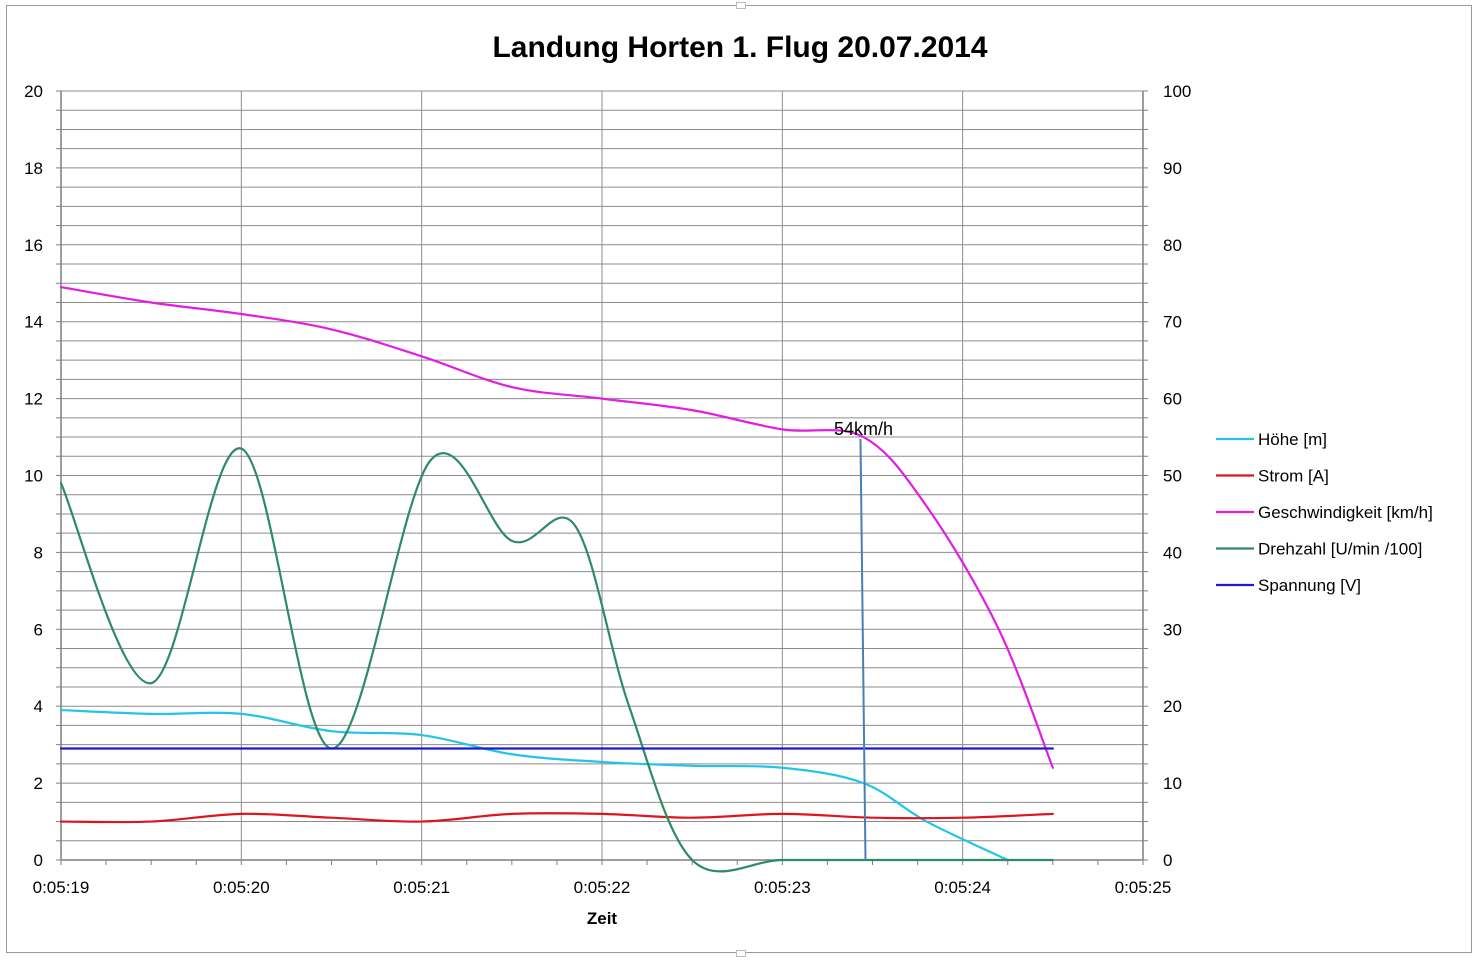 The height and width of the screenshot is (962, 1481). I want to click on y-tick-label: 16, so click(33, 245).